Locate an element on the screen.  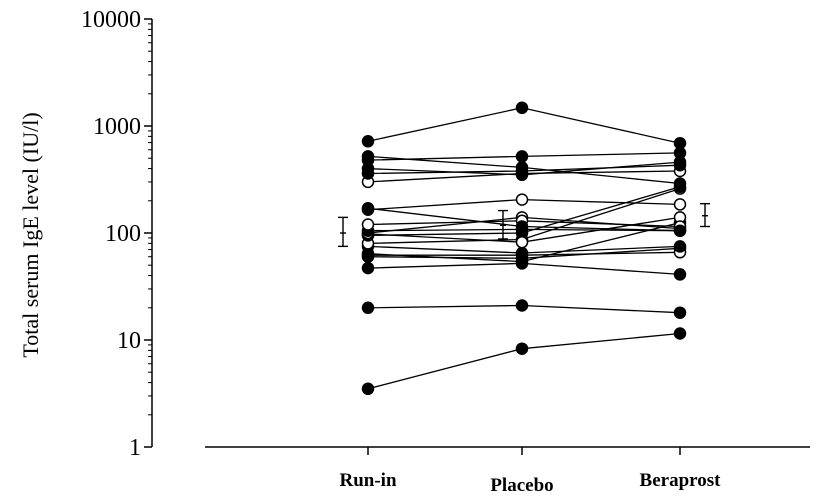
error-bars is located at coordinates (524, 225).